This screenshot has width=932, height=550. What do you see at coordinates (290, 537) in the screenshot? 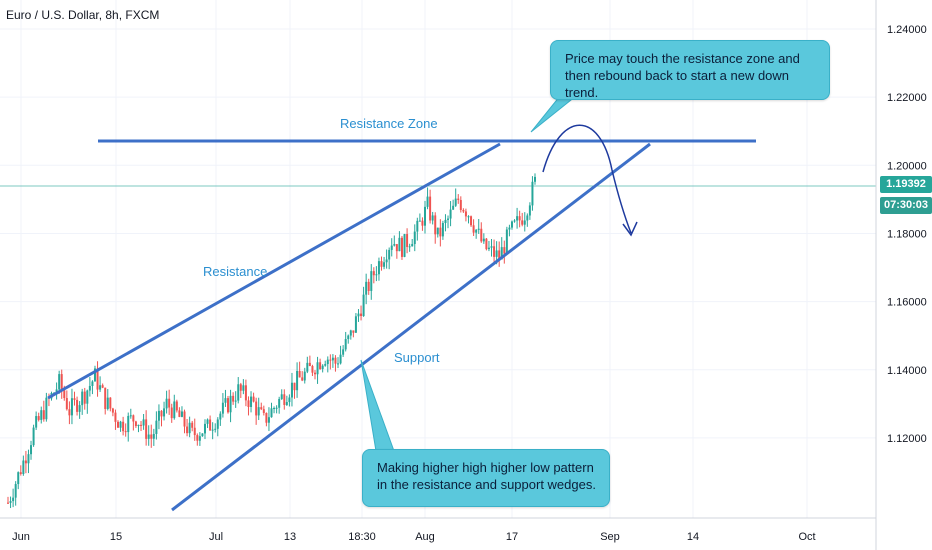
I see `time-tick-label: 13` at bounding box center [290, 537].